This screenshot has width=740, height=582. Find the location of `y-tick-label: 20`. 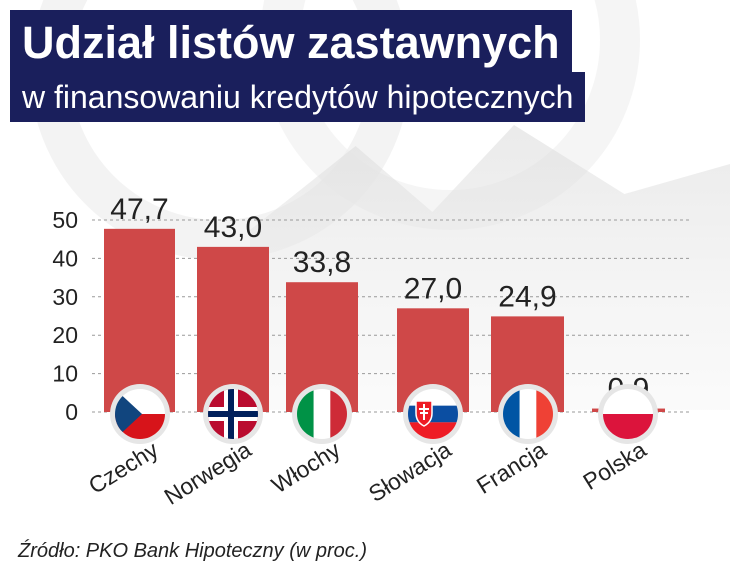

y-tick-label: 20 is located at coordinates (65, 335).